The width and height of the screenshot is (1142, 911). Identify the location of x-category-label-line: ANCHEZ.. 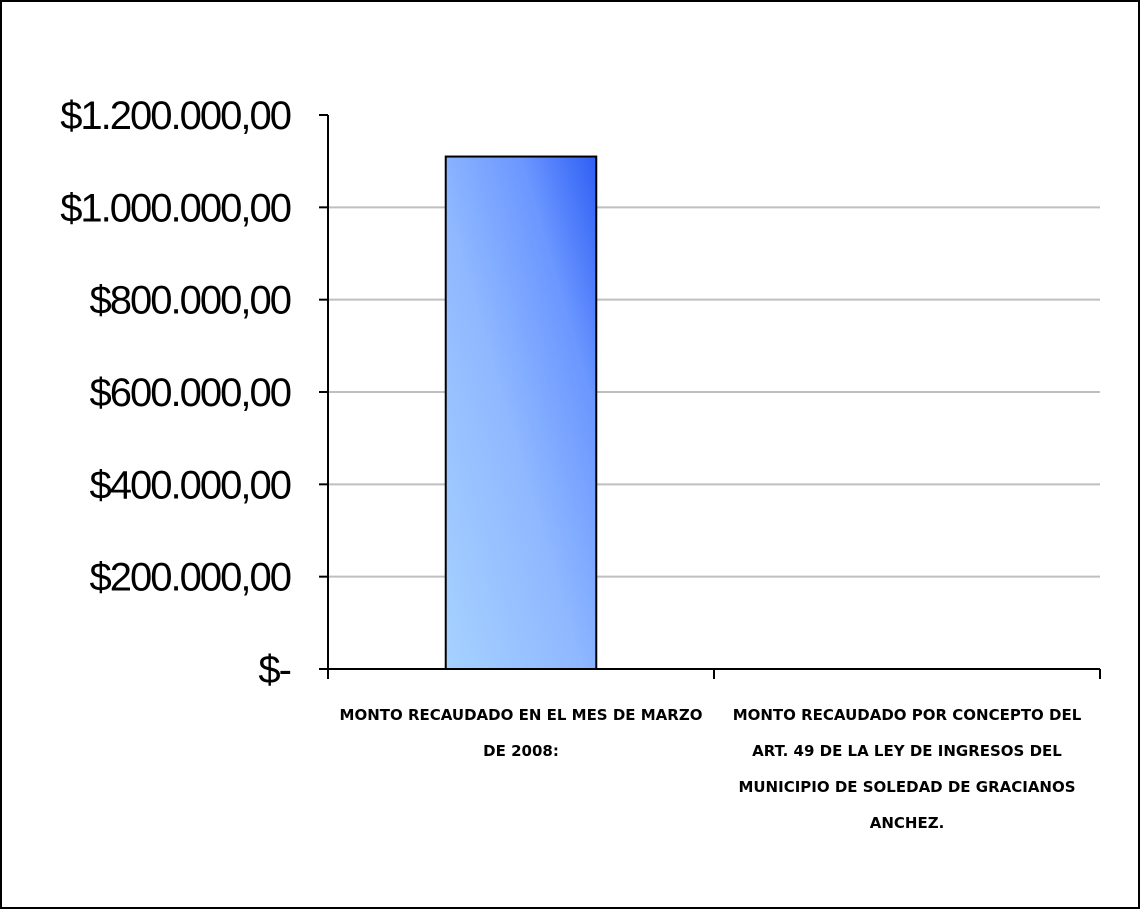
(907, 823).